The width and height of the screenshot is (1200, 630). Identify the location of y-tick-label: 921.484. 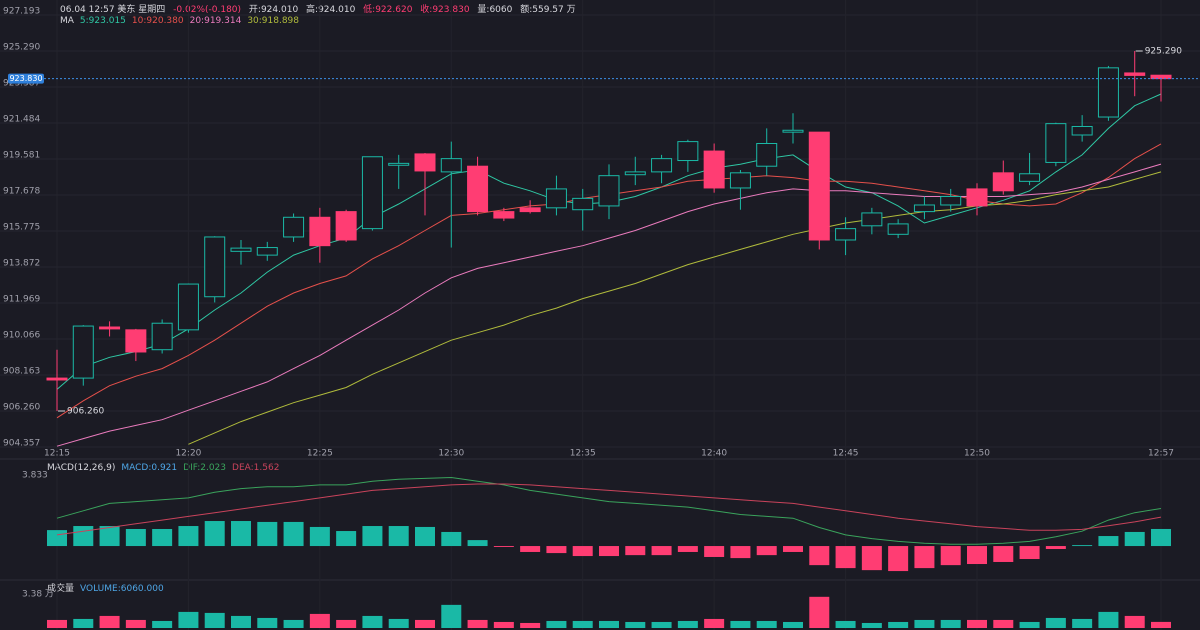
(21, 120).